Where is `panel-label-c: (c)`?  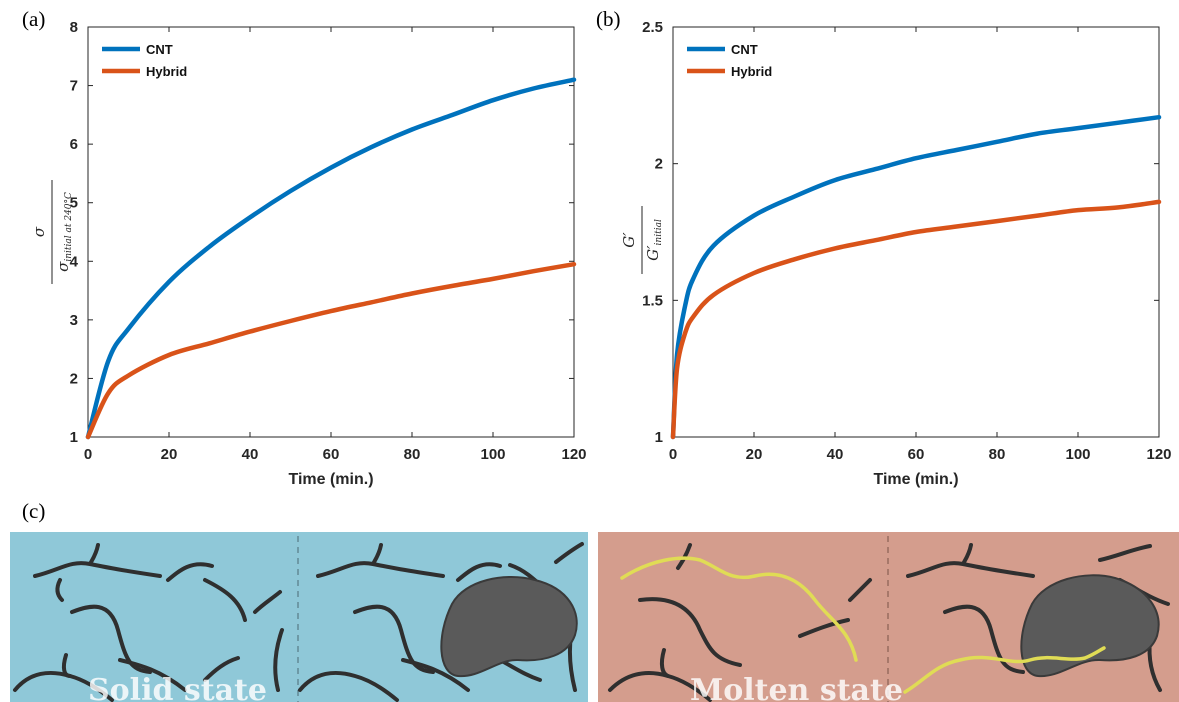
panel-label-c: (c) is located at coordinates (33, 511).